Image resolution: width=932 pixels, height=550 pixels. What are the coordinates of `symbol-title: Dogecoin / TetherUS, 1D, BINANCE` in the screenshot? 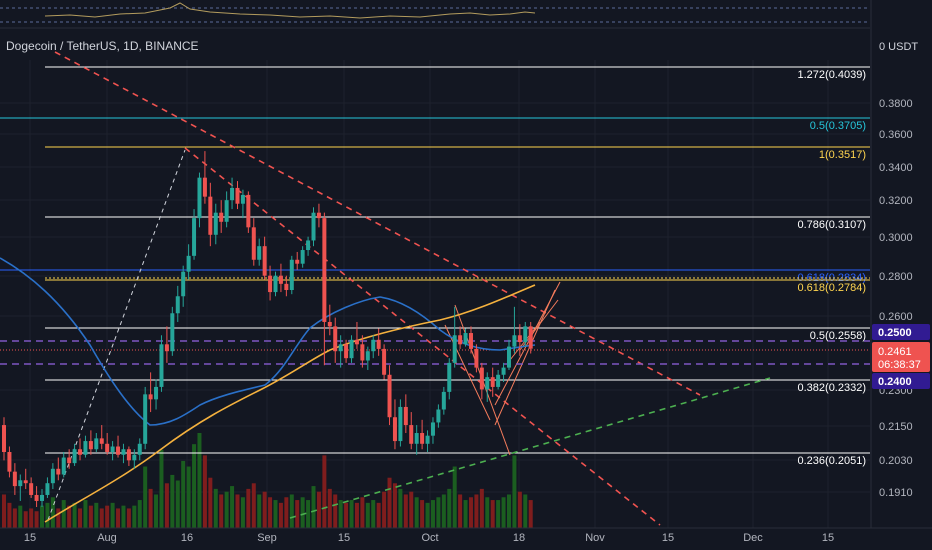 It's located at (102, 46).